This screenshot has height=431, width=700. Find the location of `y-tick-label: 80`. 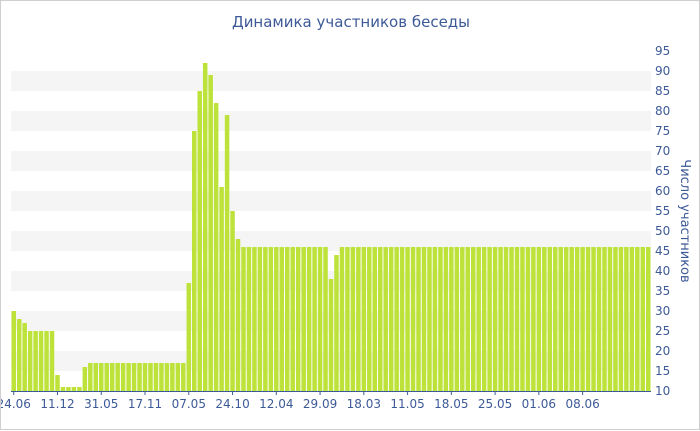

y-tick-label: 80 is located at coordinates (662, 111).